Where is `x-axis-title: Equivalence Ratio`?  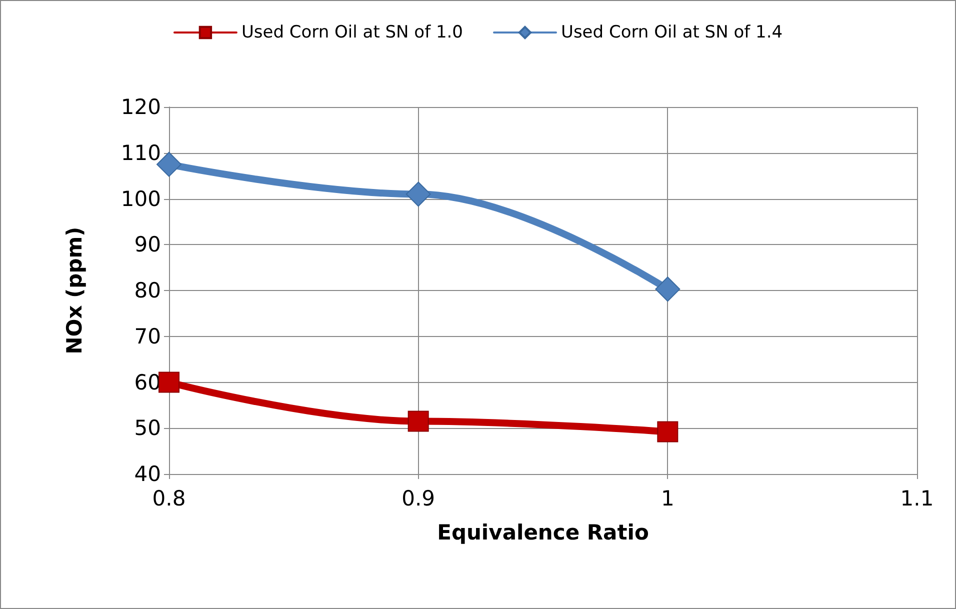
x-axis-title: Equivalence Ratio is located at coordinates (543, 532).